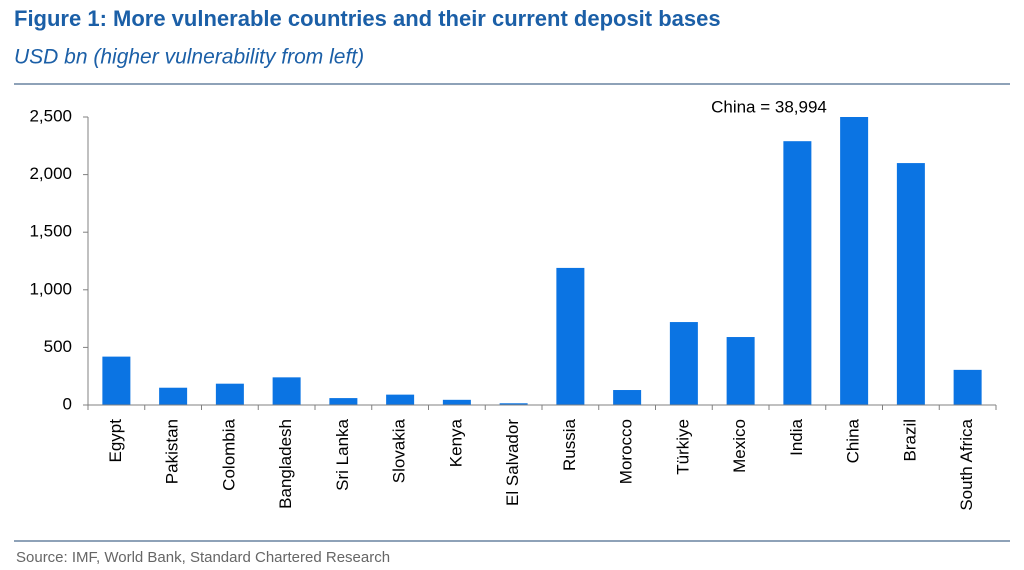 The image size is (1024, 570). I want to click on x-tick-label: Brazil, so click(909, 440).